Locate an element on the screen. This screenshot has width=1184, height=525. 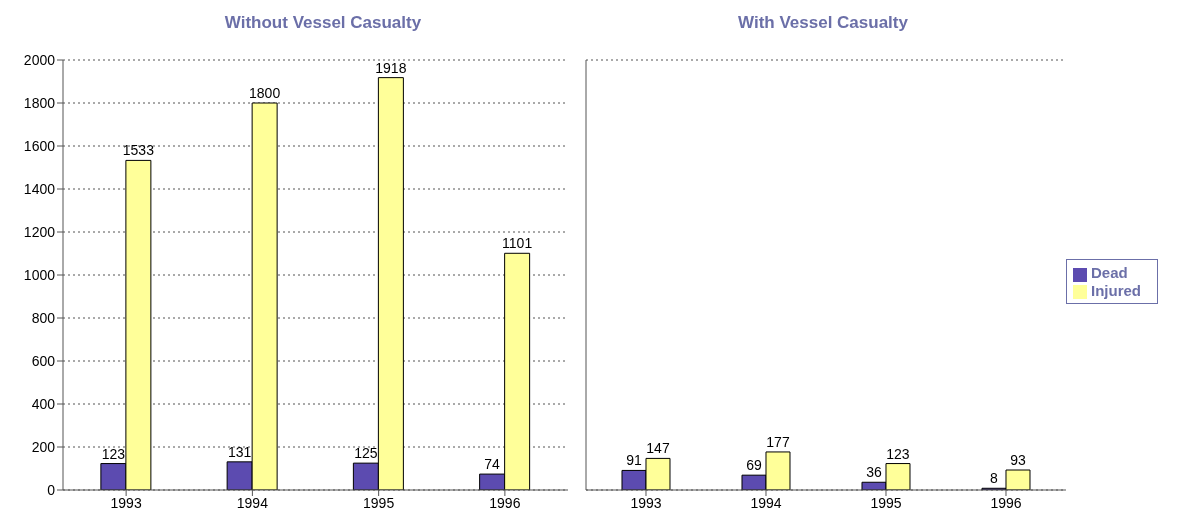
y-tick-label: 1200 is located at coordinates (39, 231).